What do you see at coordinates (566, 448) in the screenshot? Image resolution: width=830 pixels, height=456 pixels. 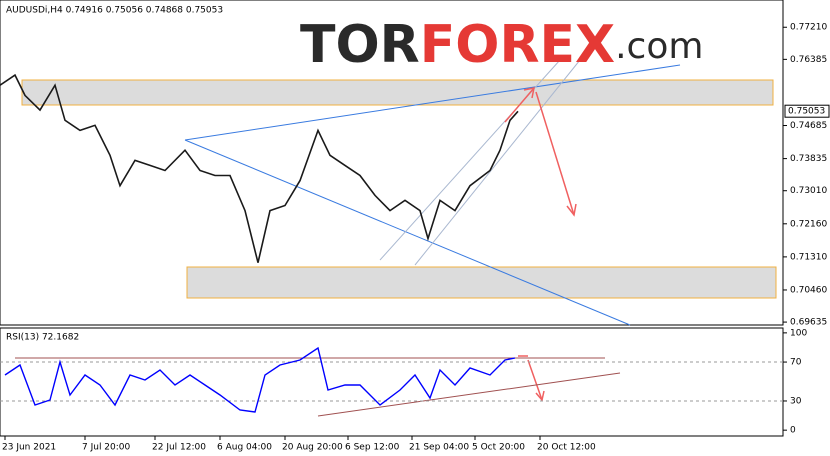 I see `x-tick-label: 20 Oct 12:00` at bounding box center [566, 448].